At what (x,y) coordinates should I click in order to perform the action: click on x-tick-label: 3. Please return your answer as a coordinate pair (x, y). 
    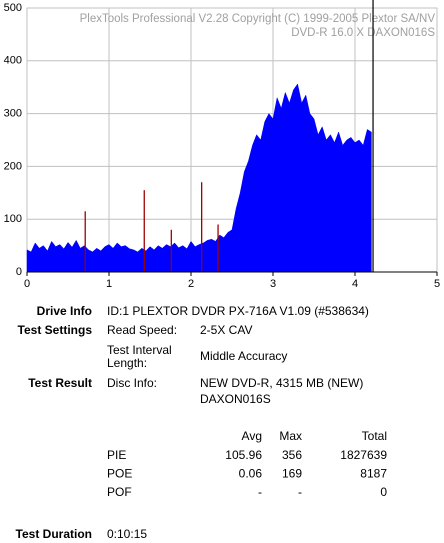
    Looking at the image, I should click on (273, 284).